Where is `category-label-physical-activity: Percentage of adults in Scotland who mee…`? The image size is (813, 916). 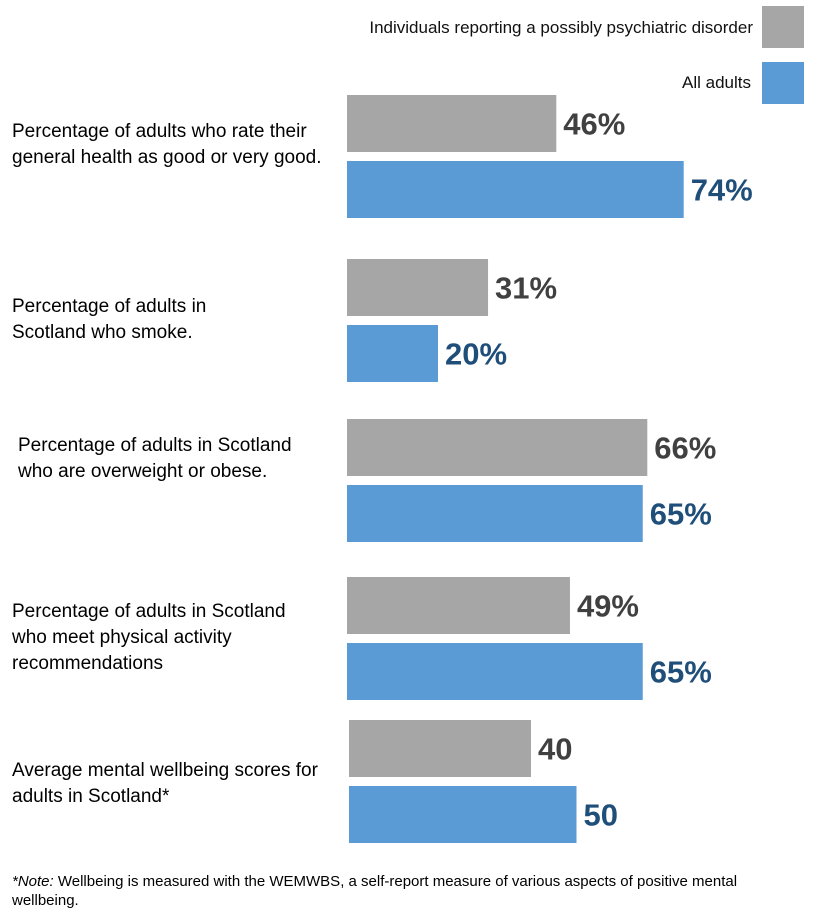
category-label-physical-activity: Percentage of adults in Scotland who mee… is located at coordinates (149, 637).